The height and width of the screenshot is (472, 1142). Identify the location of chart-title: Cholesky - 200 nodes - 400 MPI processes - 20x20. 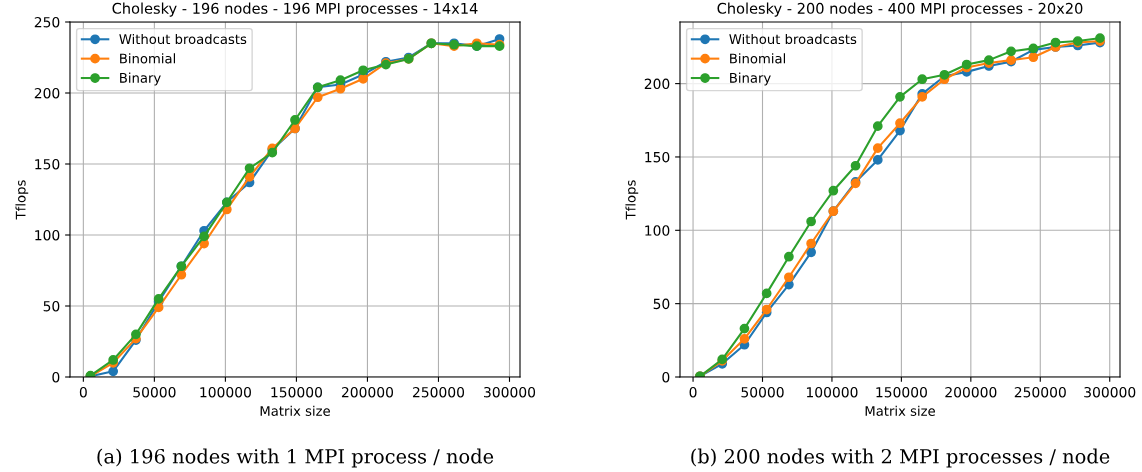
(900, 9).